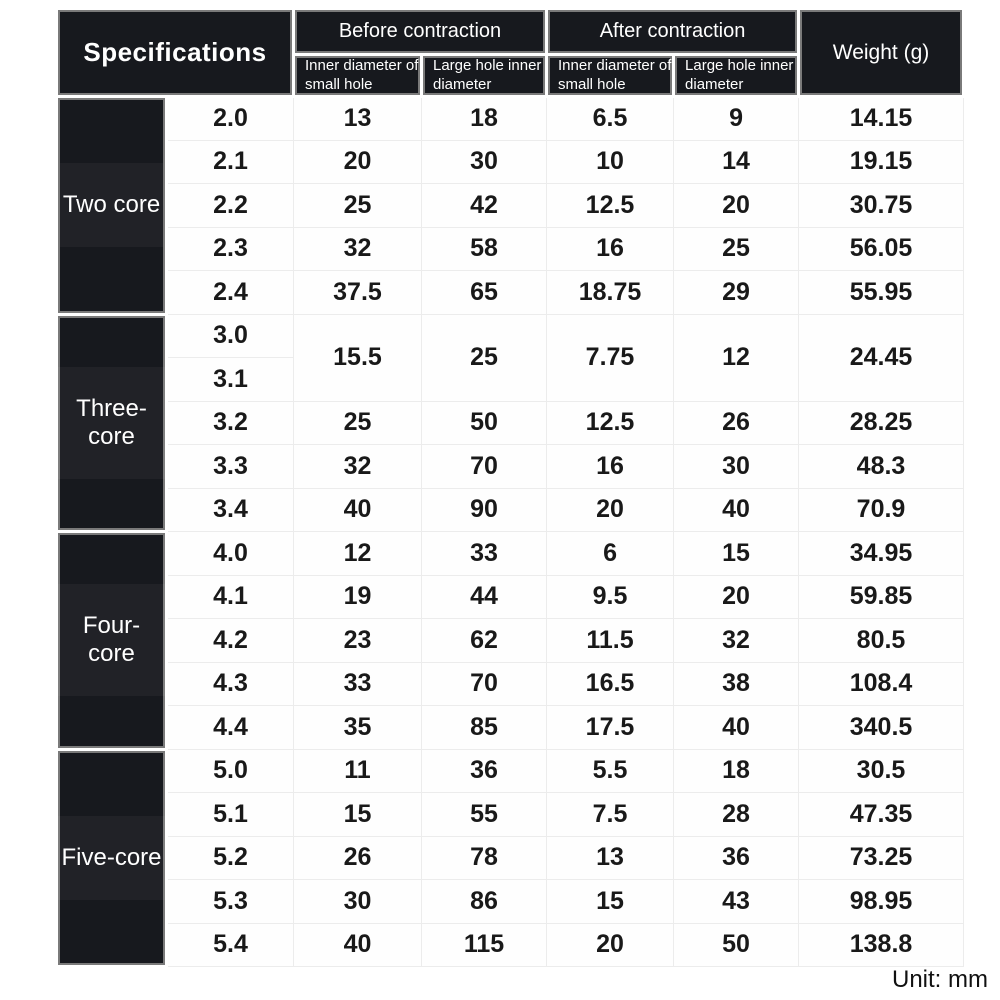 This screenshot has width=1000, height=1000. What do you see at coordinates (610, 357) in the screenshot?
I see `value-cell: 7.75` at bounding box center [610, 357].